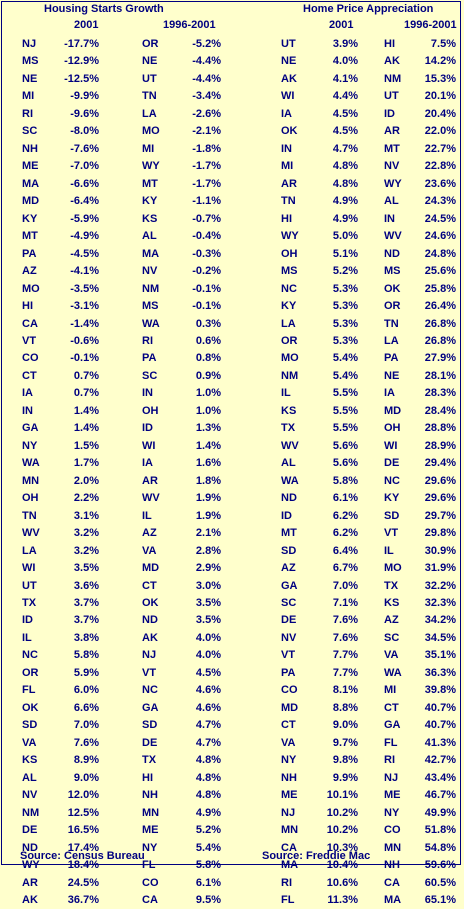 The image size is (464, 909). What do you see at coordinates (392, 306) in the screenshot?
I see `price-state-1996-2001: OR` at bounding box center [392, 306].